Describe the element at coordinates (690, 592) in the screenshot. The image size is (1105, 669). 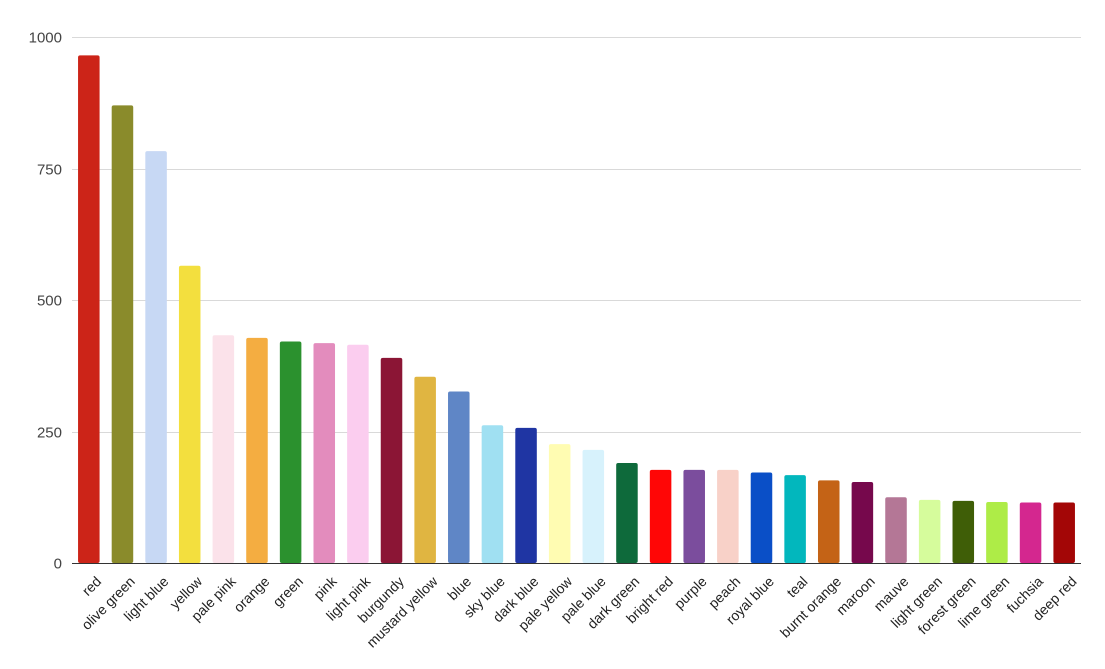
I see `x-tick-label: purple` at that location.